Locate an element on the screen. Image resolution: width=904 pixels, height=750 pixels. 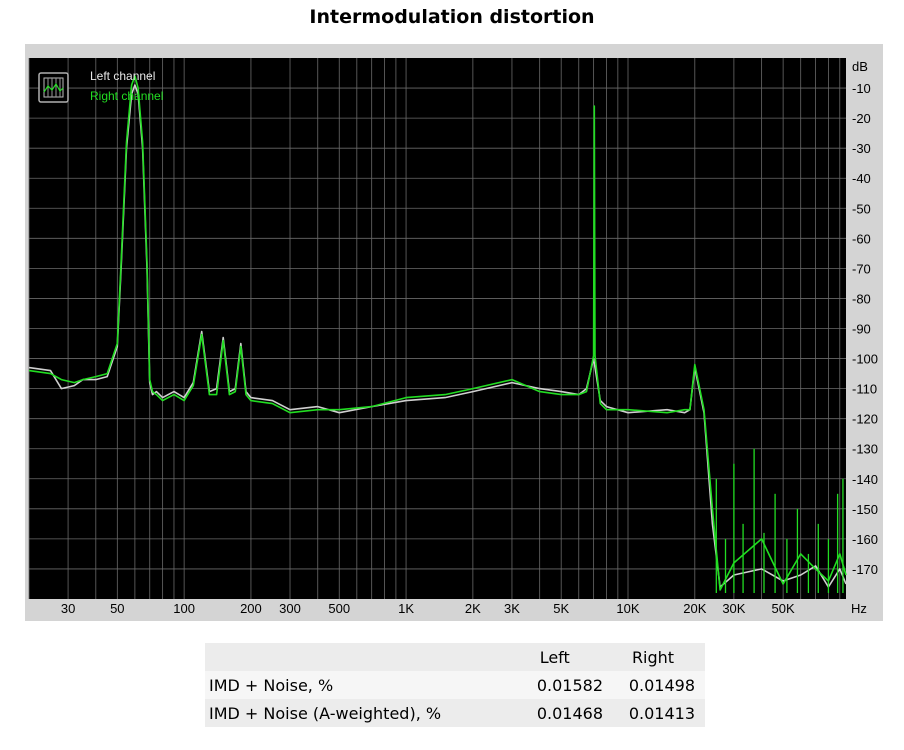
x-tick-label: 2K is located at coordinates (473, 608).